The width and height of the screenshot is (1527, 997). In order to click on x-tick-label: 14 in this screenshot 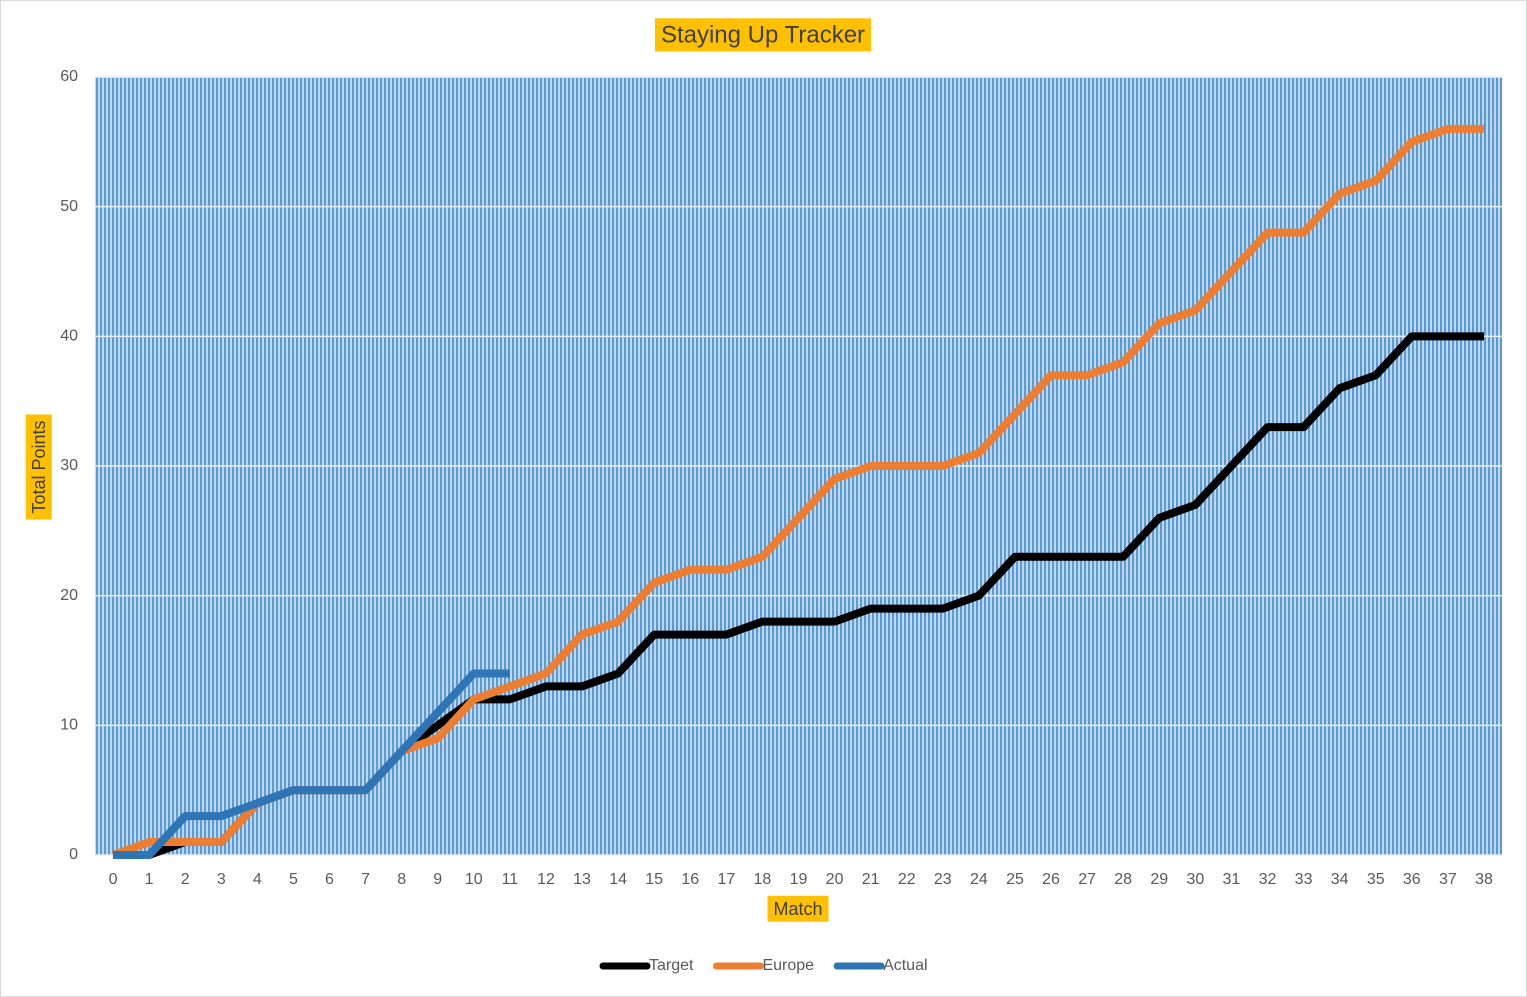, I will do `click(618, 879)`.